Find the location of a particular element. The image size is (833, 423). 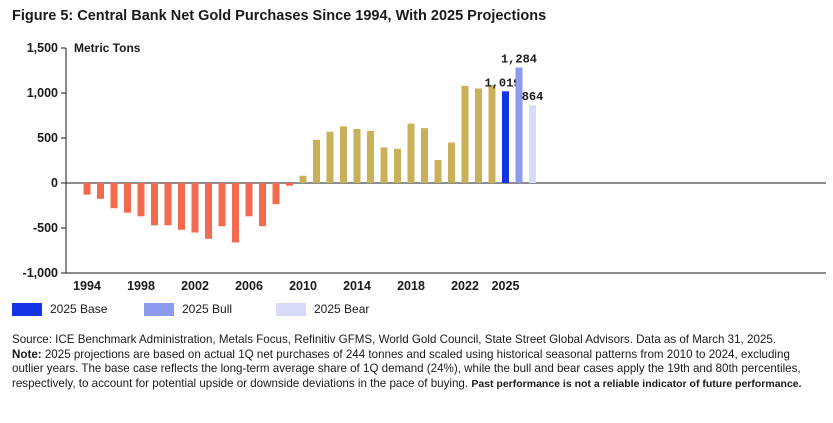

bar-2003 is located at coordinates (208, 211).